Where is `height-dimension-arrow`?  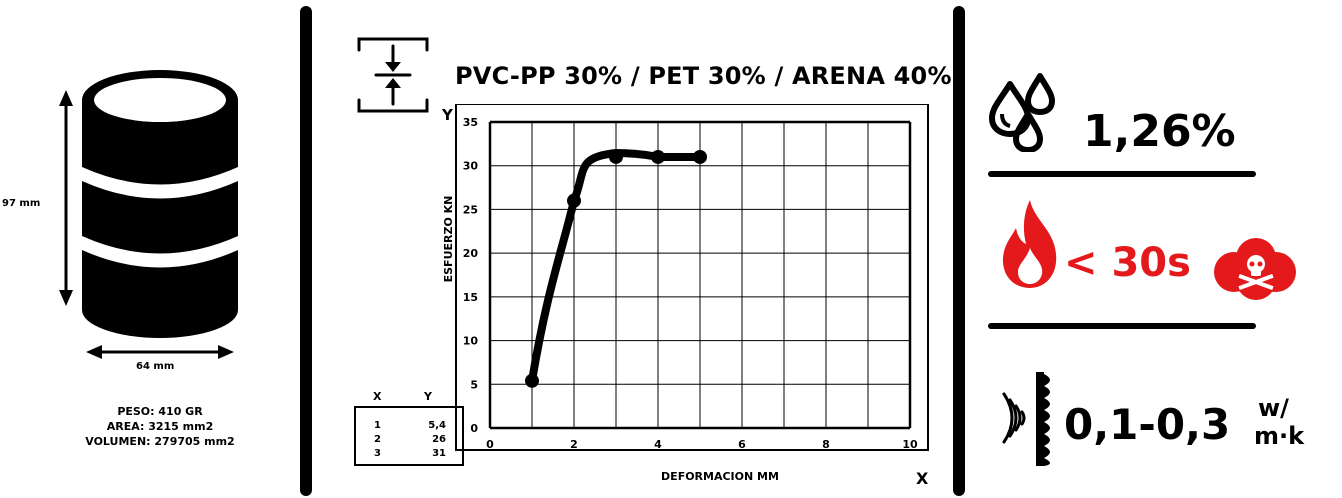
height-dimension-arrow is located at coordinates (66, 198).